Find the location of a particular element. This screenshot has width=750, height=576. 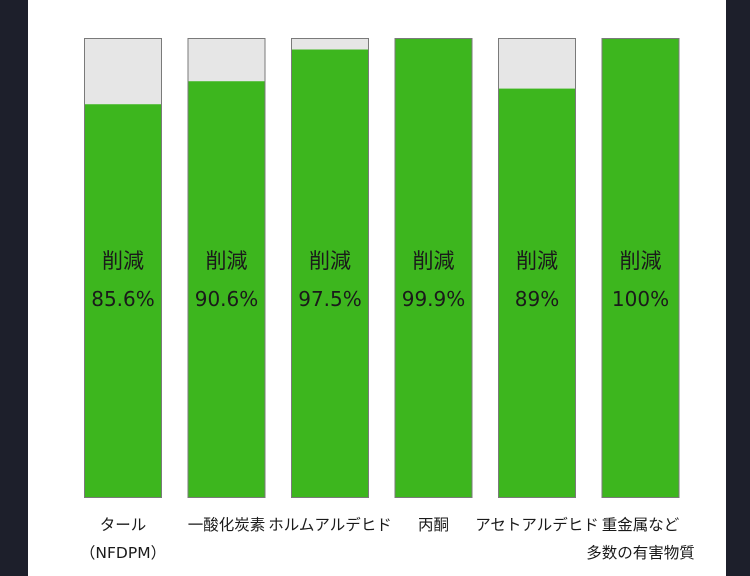

bar-group: 削減 99.9% 丙酮 is located at coordinates (433, 286).